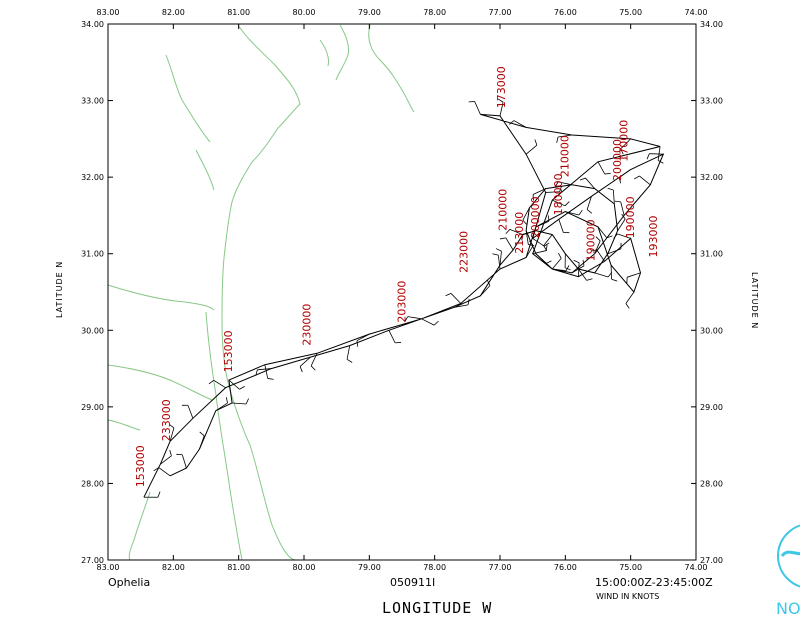 This screenshot has height=640, width=800. What do you see at coordinates (434, 12) in the screenshot?
I see `x-tick-label-top: 78.00` at bounding box center [434, 12].